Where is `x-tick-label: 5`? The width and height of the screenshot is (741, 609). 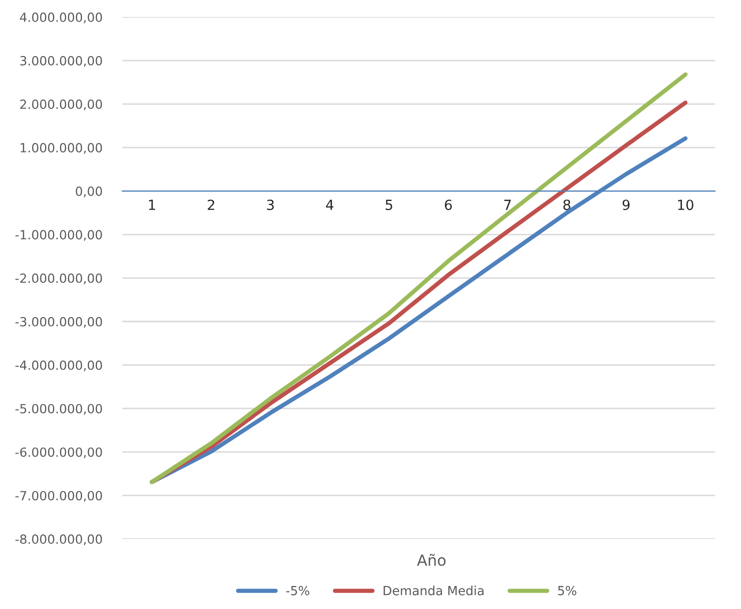
x-tick-label: 5 is located at coordinates (389, 205).